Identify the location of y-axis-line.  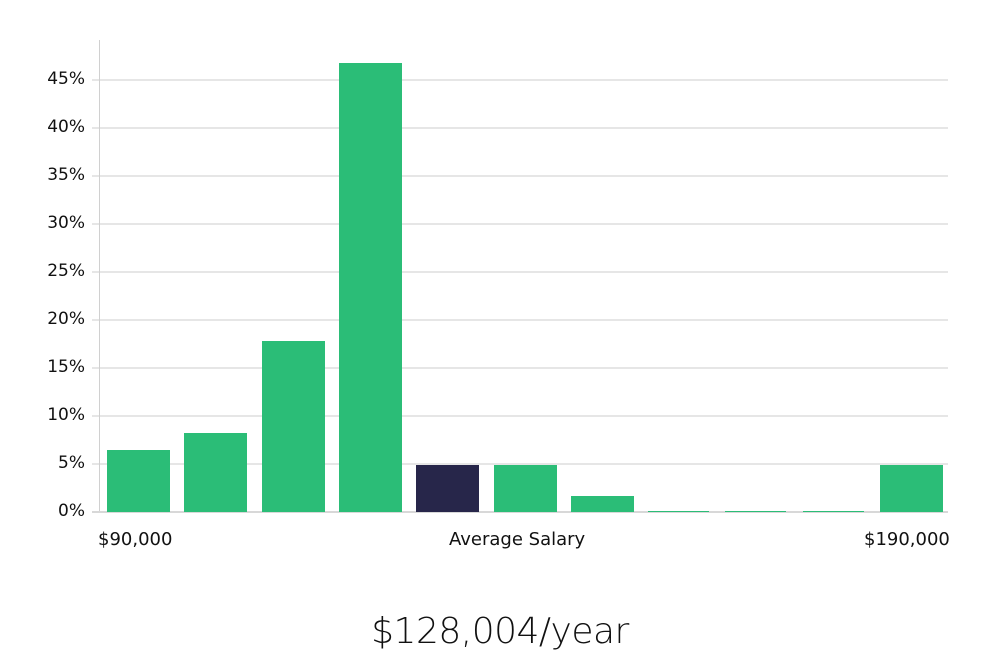
(99, 276).